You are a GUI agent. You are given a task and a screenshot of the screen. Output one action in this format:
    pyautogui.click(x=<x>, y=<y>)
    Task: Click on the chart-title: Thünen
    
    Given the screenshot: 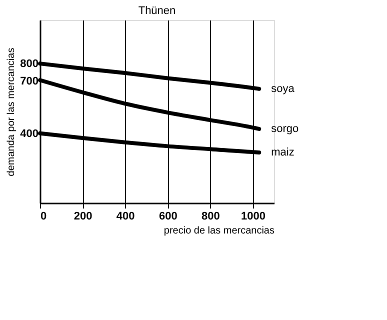 What is the action you would take?
    pyautogui.click(x=157, y=11)
    